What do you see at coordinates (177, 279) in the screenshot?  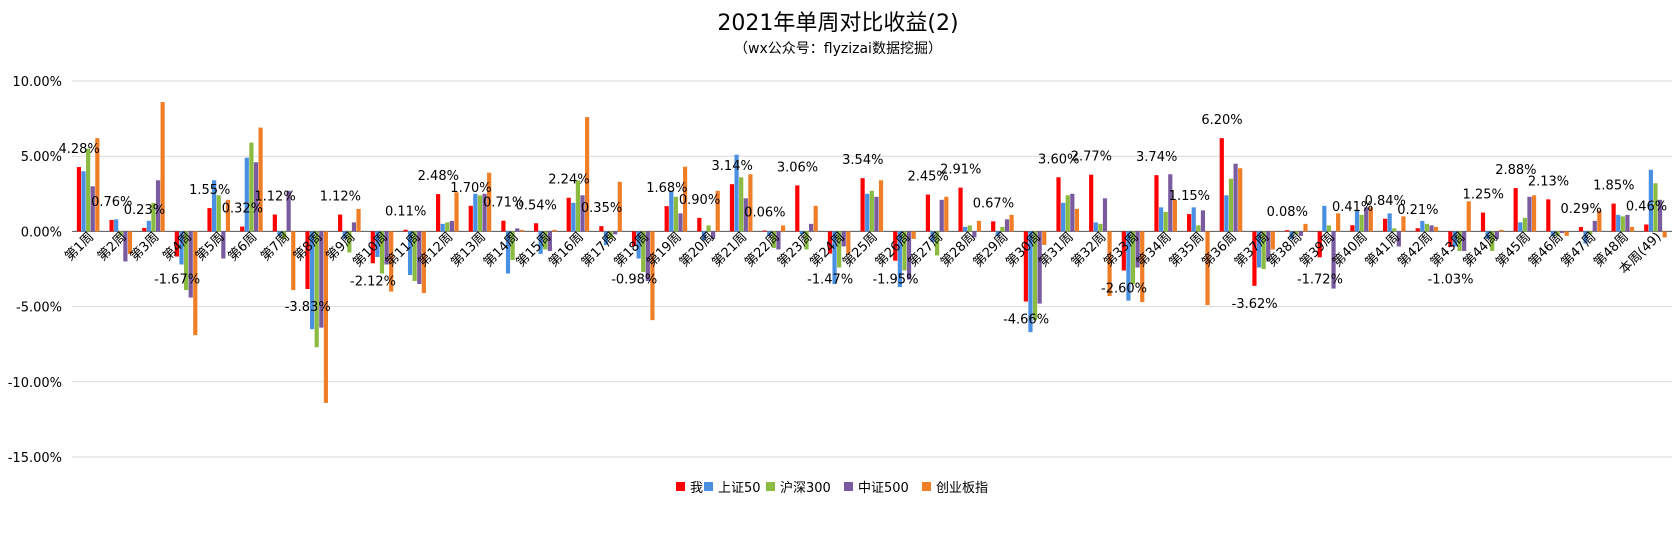 I see `data-label: -1.67%` at bounding box center [177, 279].